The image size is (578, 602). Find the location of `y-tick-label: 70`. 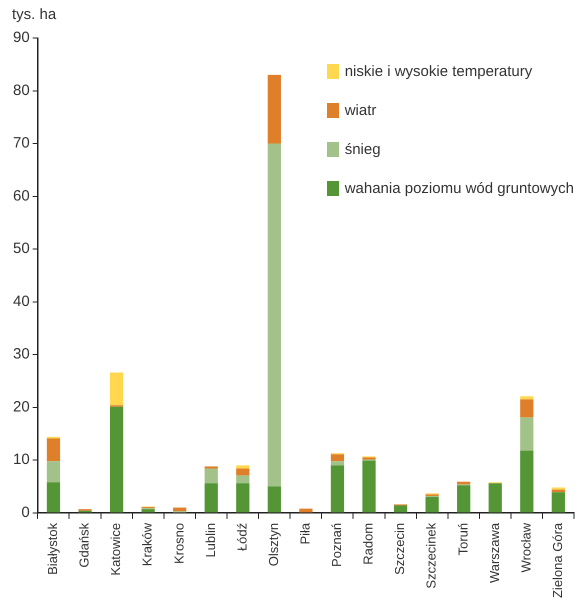

y-tick-label: 70 is located at coordinates (21, 143).